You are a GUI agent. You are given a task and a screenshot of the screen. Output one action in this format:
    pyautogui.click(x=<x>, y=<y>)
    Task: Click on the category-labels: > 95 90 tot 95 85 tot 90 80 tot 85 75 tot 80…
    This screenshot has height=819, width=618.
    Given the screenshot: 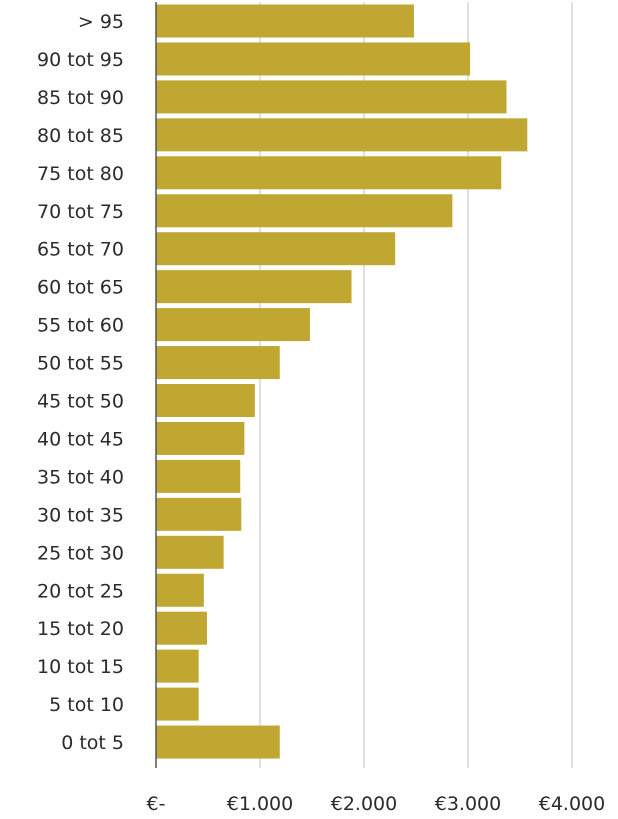 What is the action you would take?
    pyautogui.click(x=80, y=382)
    